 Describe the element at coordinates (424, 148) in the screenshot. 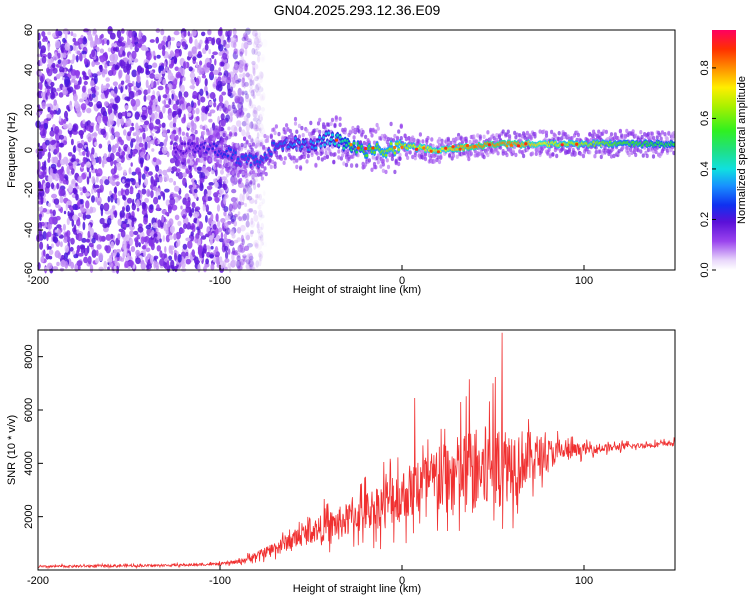

I see `ridge-peak` at that location.